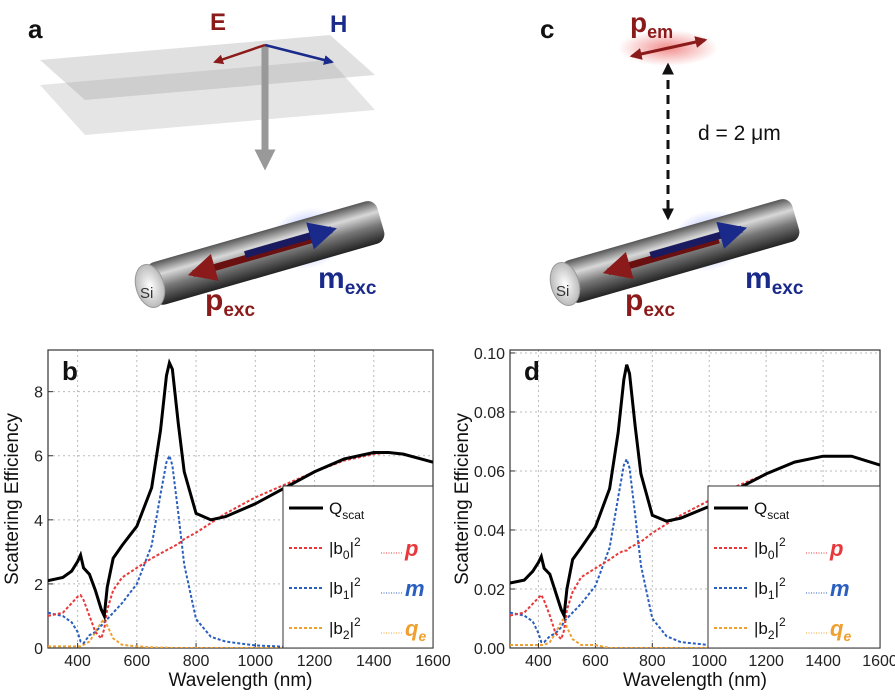 Image resolution: width=895 pixels, height=697 pixels. I want to click on h-label: H, so click(338, 24).